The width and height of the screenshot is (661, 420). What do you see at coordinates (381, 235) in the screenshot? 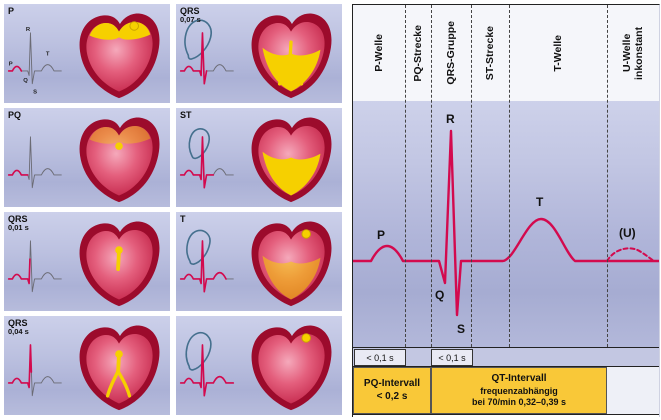
I see `wave-label-p: P` at bounding box center [381, 235].